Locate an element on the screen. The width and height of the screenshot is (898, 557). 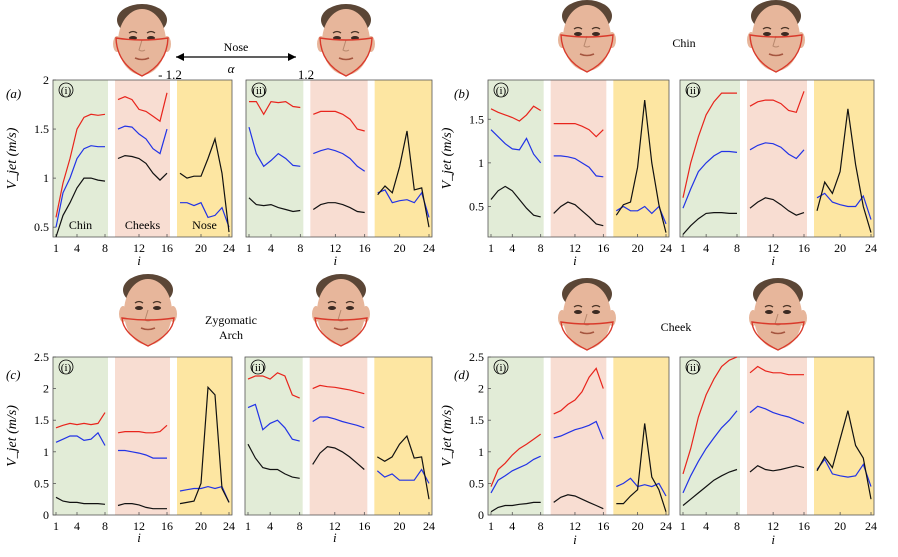
subplot: 0.5 1 1.5 1 4 8 12 16 20 24 i (i) is located at coordinates (570, 173).